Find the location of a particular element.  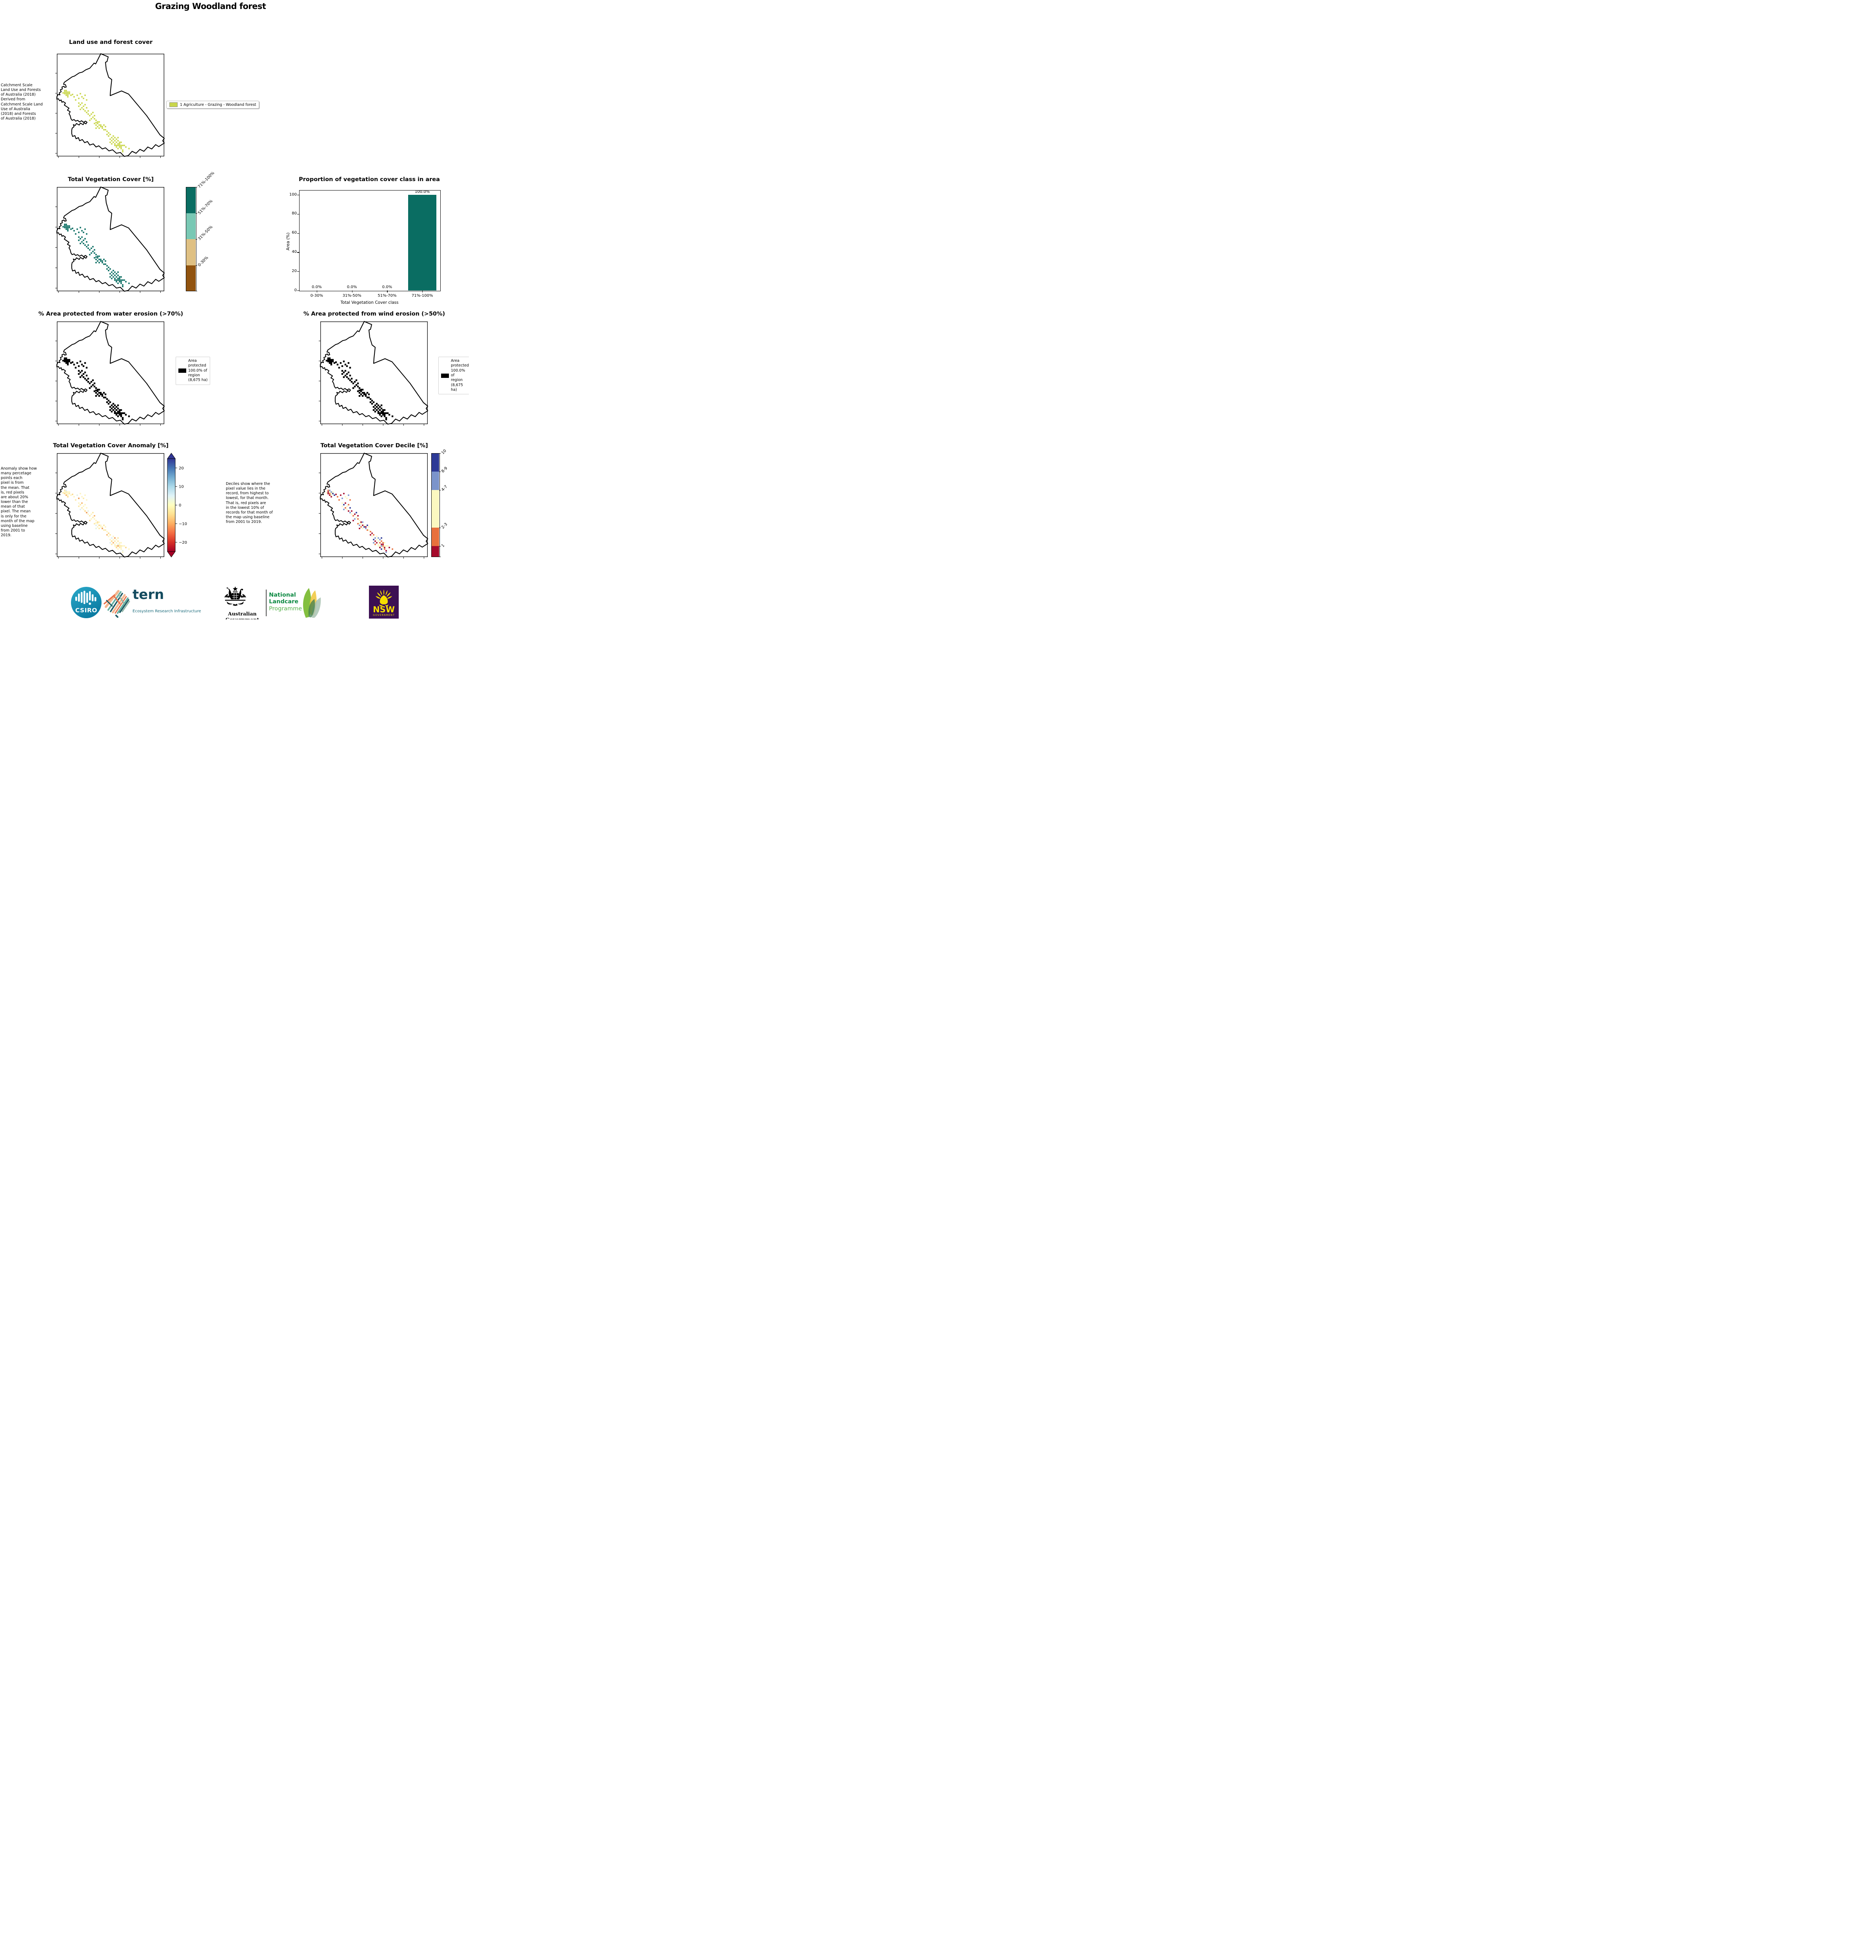

tvc-map is located at coordinates (110, 239).